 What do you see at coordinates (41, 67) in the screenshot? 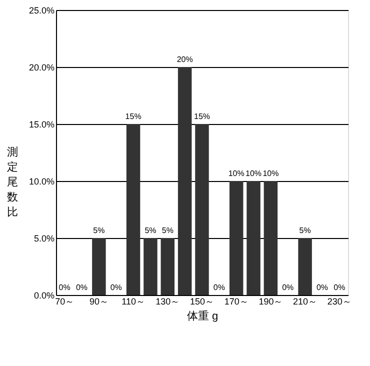
I see `y-tick-label: 20.0%` at bounding box center [41, 67].